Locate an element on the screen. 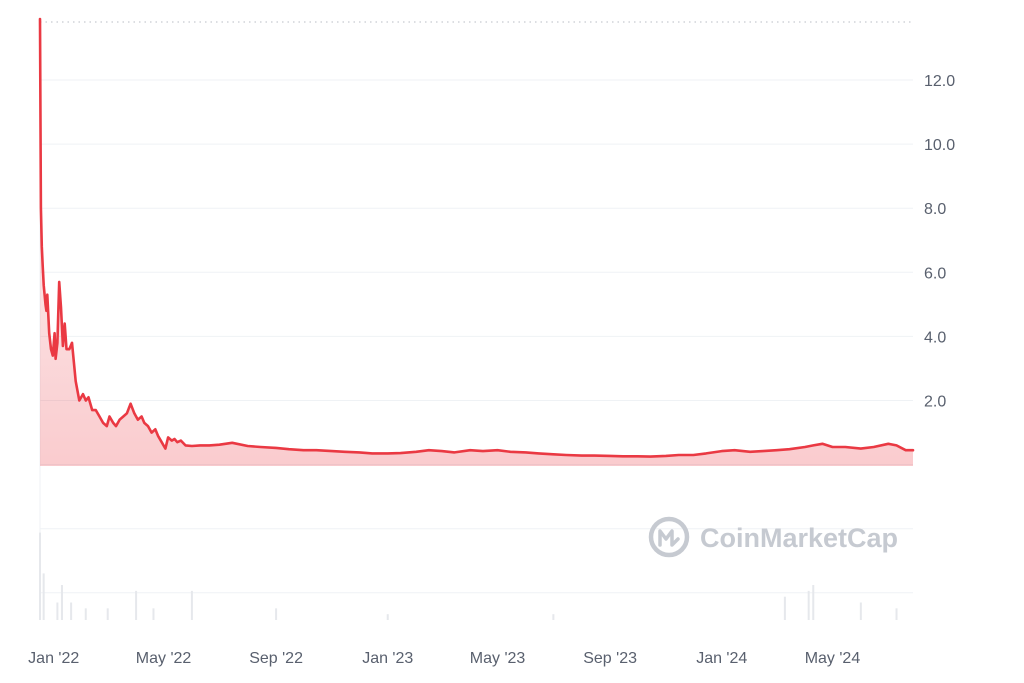 Image resolution: width=1024 pixels, height=683 pixels. y-tick-label: 8.0 is located at coordinates (935, 209).